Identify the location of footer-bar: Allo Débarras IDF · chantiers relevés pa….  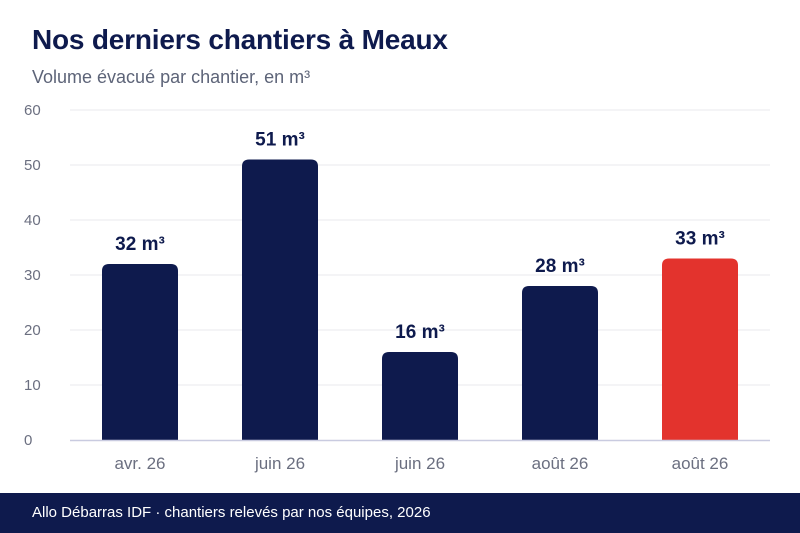
(400, 513).